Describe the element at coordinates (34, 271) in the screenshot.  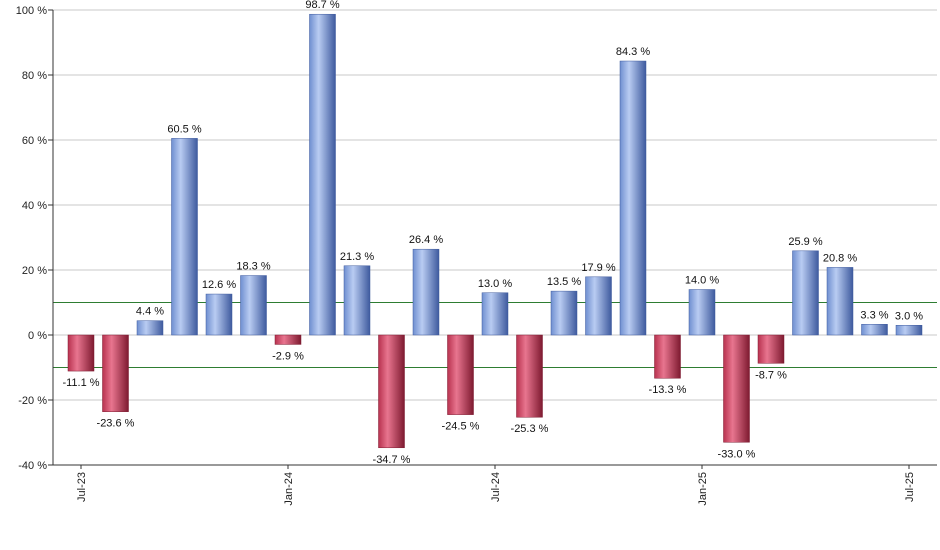
I see `y-tick-label: 20 %` at that location.